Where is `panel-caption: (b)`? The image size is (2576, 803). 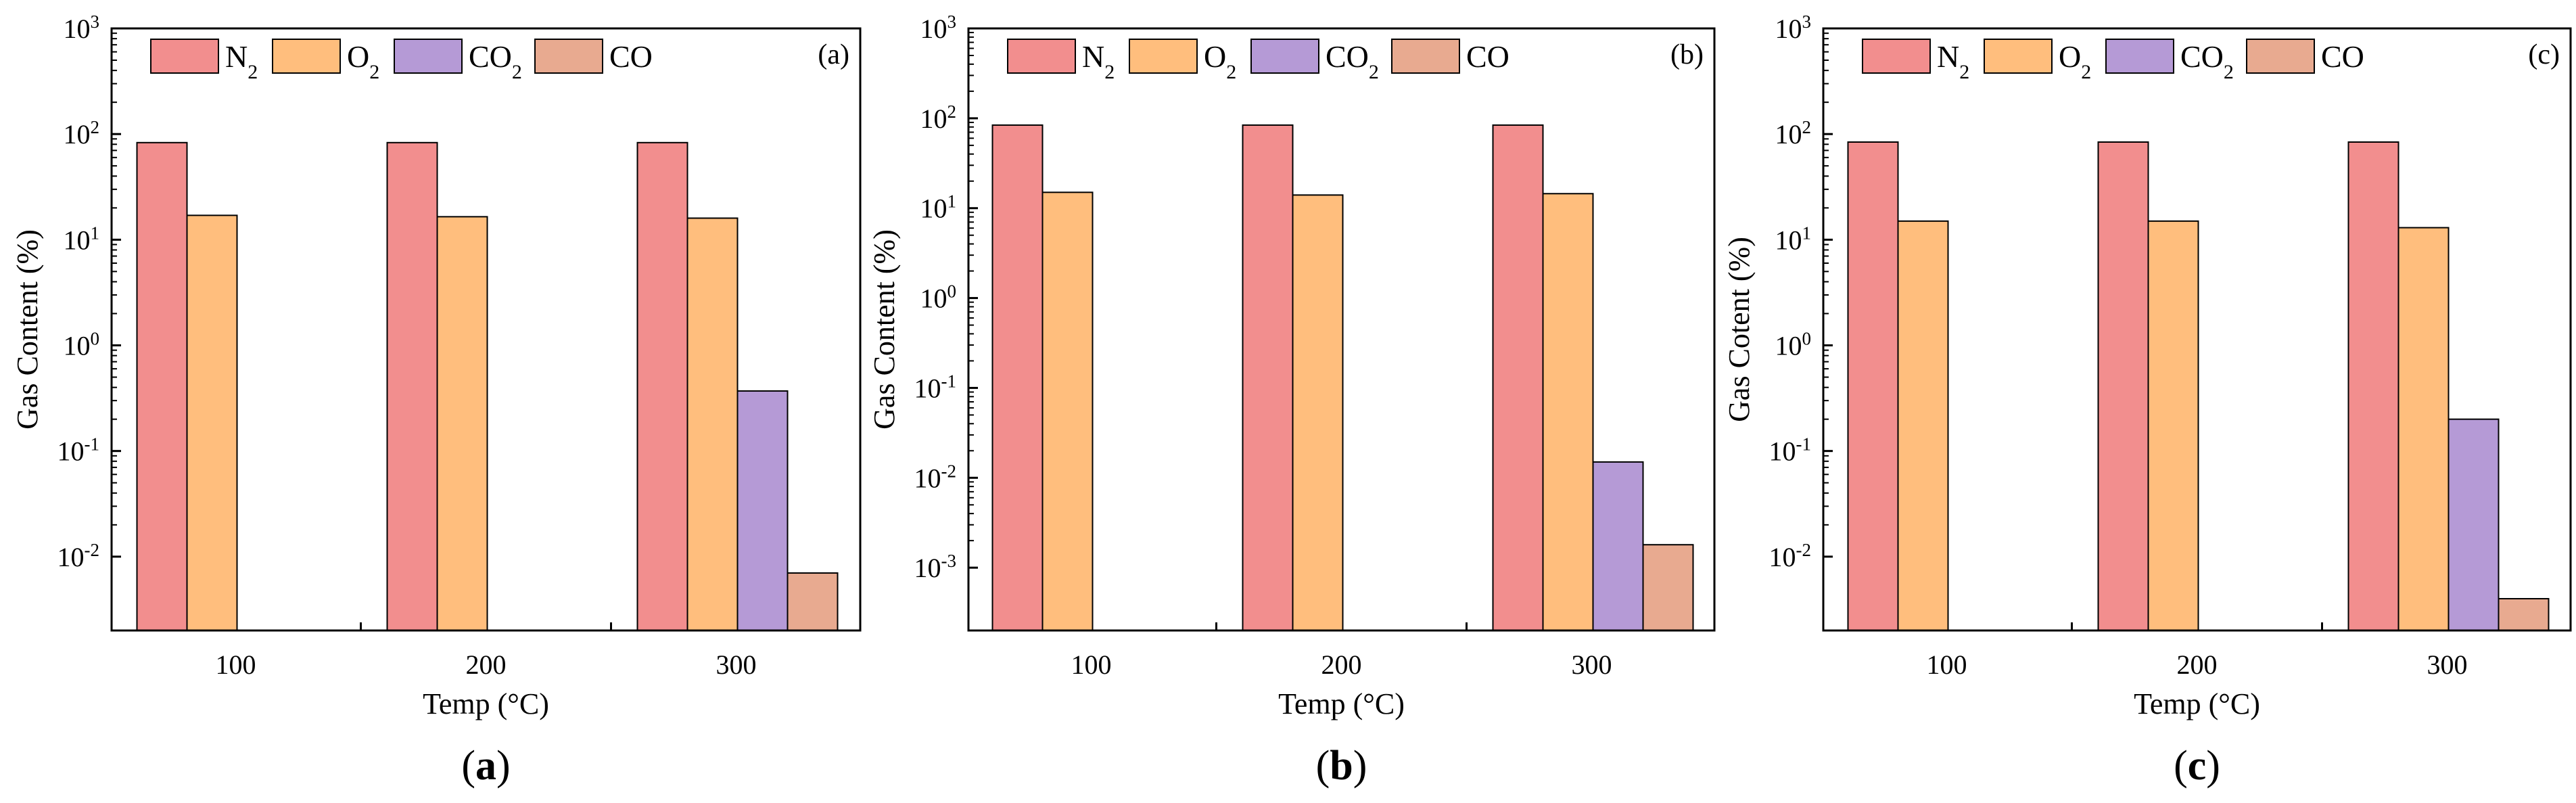
panel-caption: (b) is located at coordinates (1341, 766).